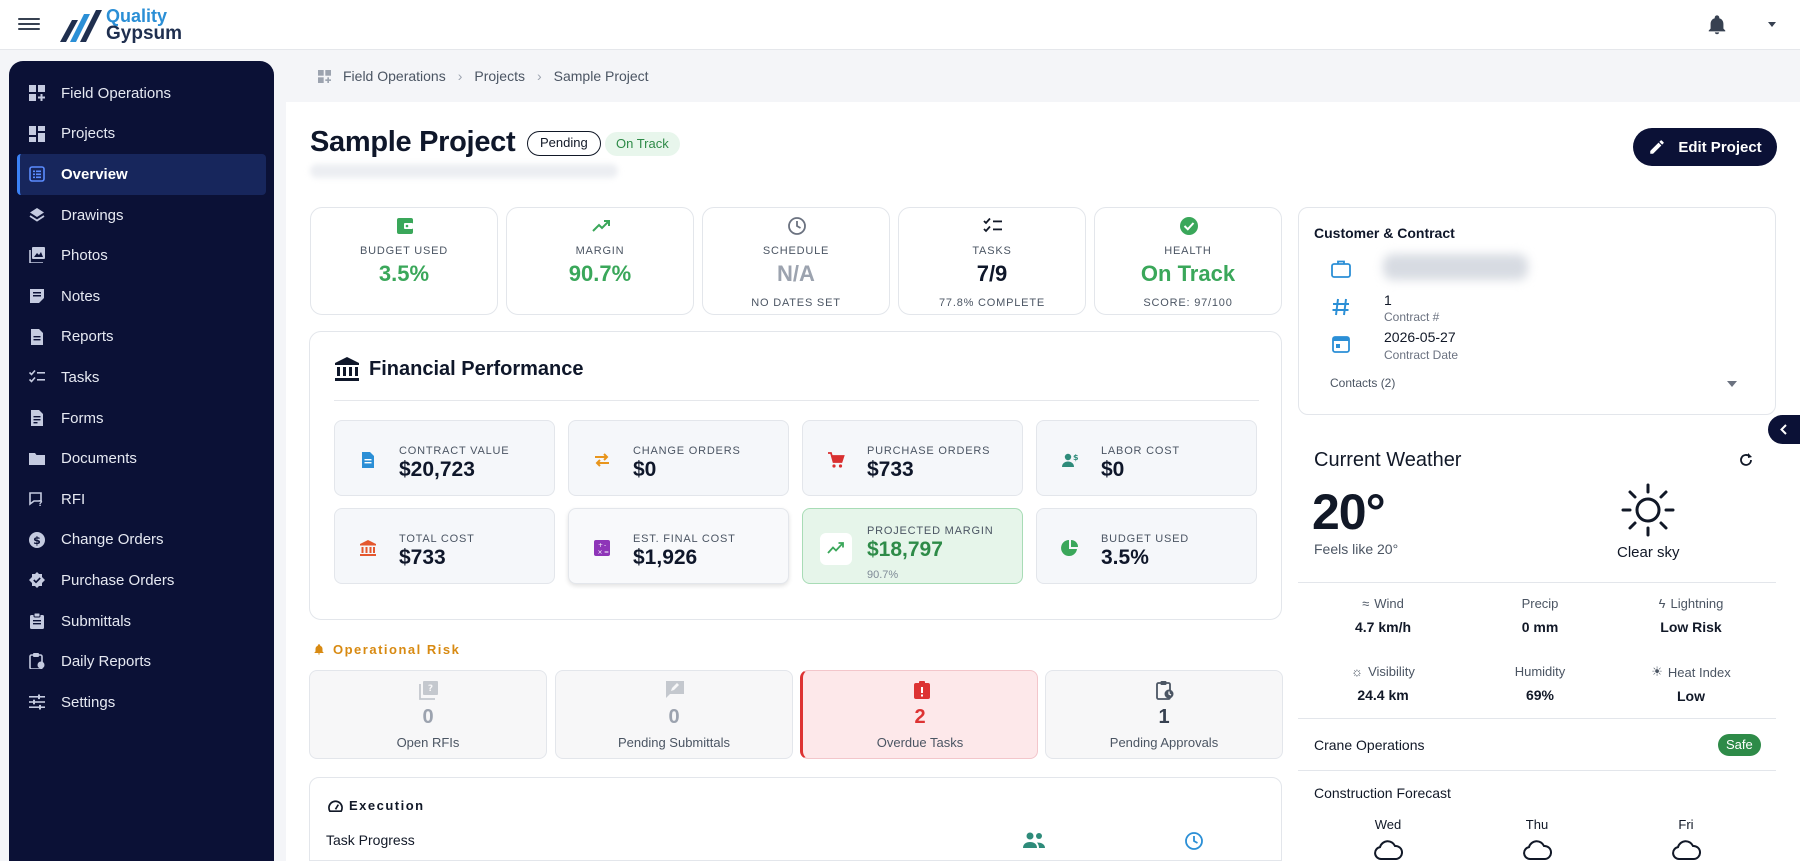 The image size is (1800, 861). I want to click on sidebar-item-notes: Notes, so click(141, 296).